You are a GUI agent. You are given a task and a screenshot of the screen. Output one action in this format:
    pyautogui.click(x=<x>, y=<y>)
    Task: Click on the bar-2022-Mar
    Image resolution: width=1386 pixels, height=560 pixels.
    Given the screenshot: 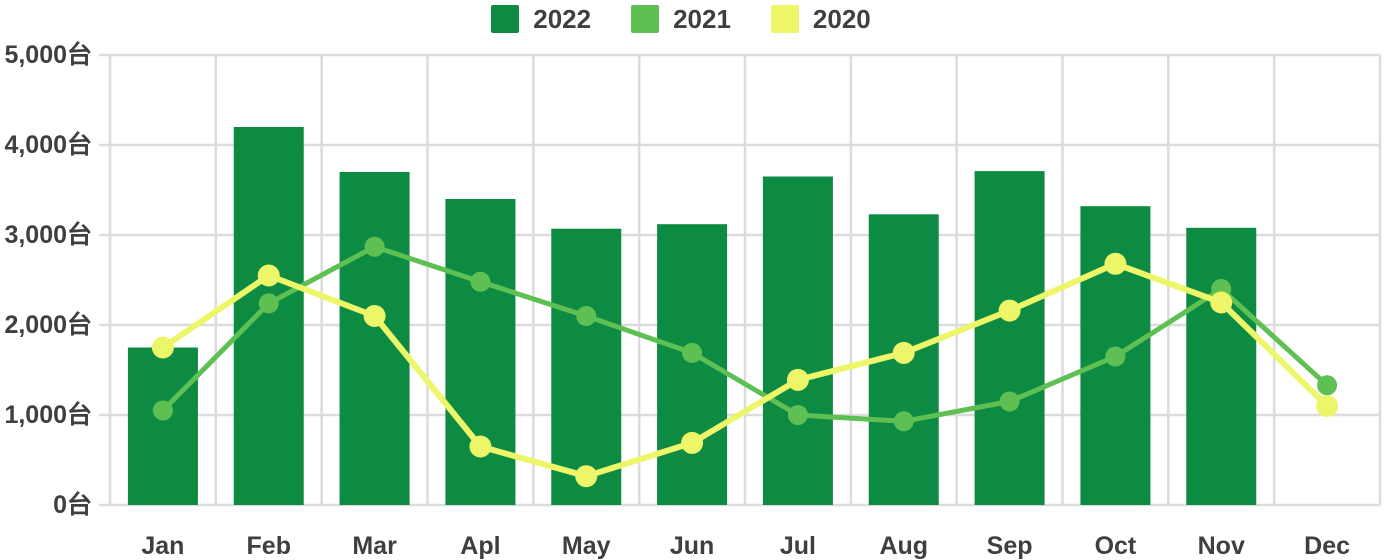 What is the action you would take?
    pyautogui.click(x=374, y=338)
    